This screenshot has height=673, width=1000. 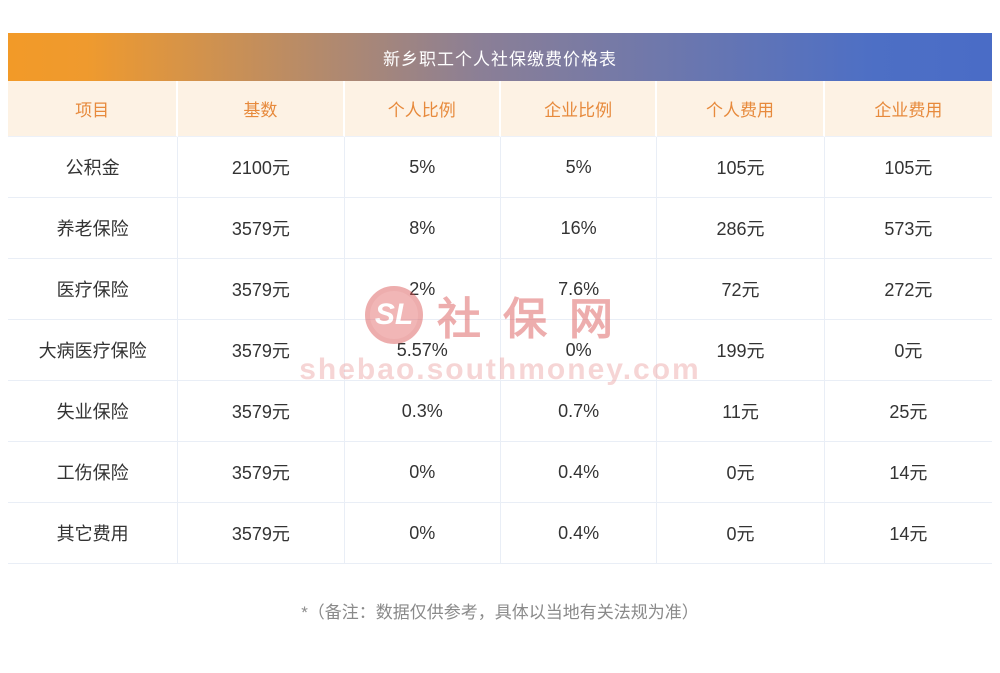 What do you see at coordinates (422, 289) in the screenshot?
I see `table-cell: 2%` at bounding box center [422, 289].